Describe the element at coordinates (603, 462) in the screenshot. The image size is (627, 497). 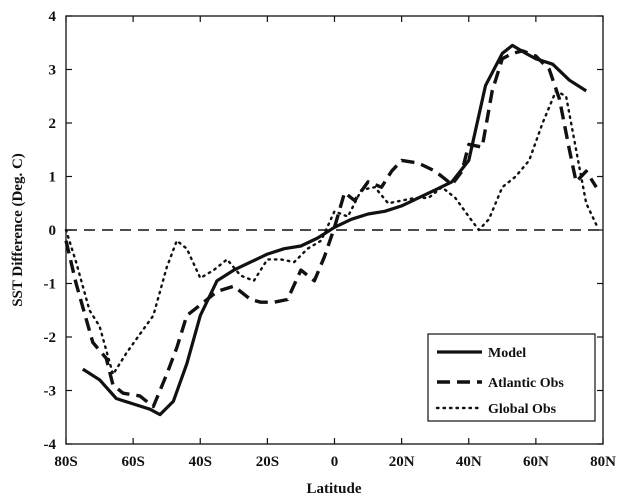
I see `x-tick-label: 80N` at that location.